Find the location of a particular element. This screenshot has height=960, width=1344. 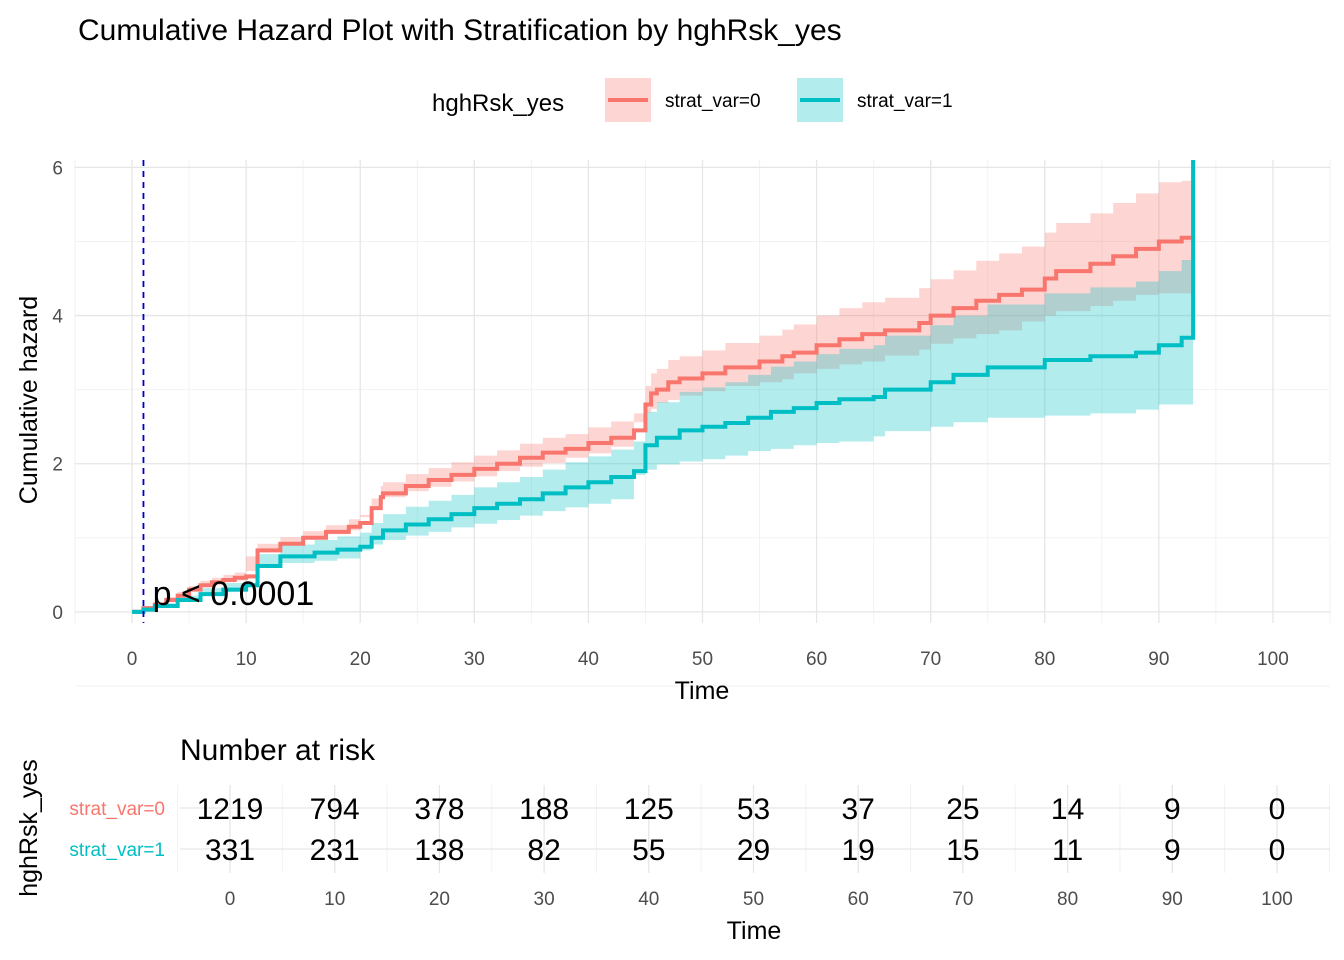

risk-count: 55 is located at coordinates (648, 850).